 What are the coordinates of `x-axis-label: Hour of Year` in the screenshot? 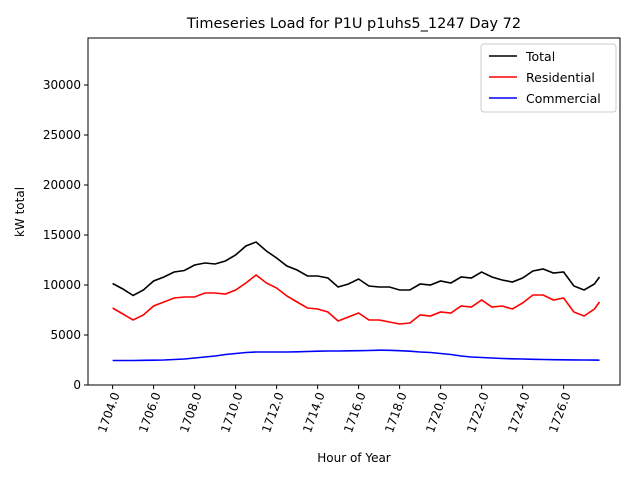 It's located at (354, 458).